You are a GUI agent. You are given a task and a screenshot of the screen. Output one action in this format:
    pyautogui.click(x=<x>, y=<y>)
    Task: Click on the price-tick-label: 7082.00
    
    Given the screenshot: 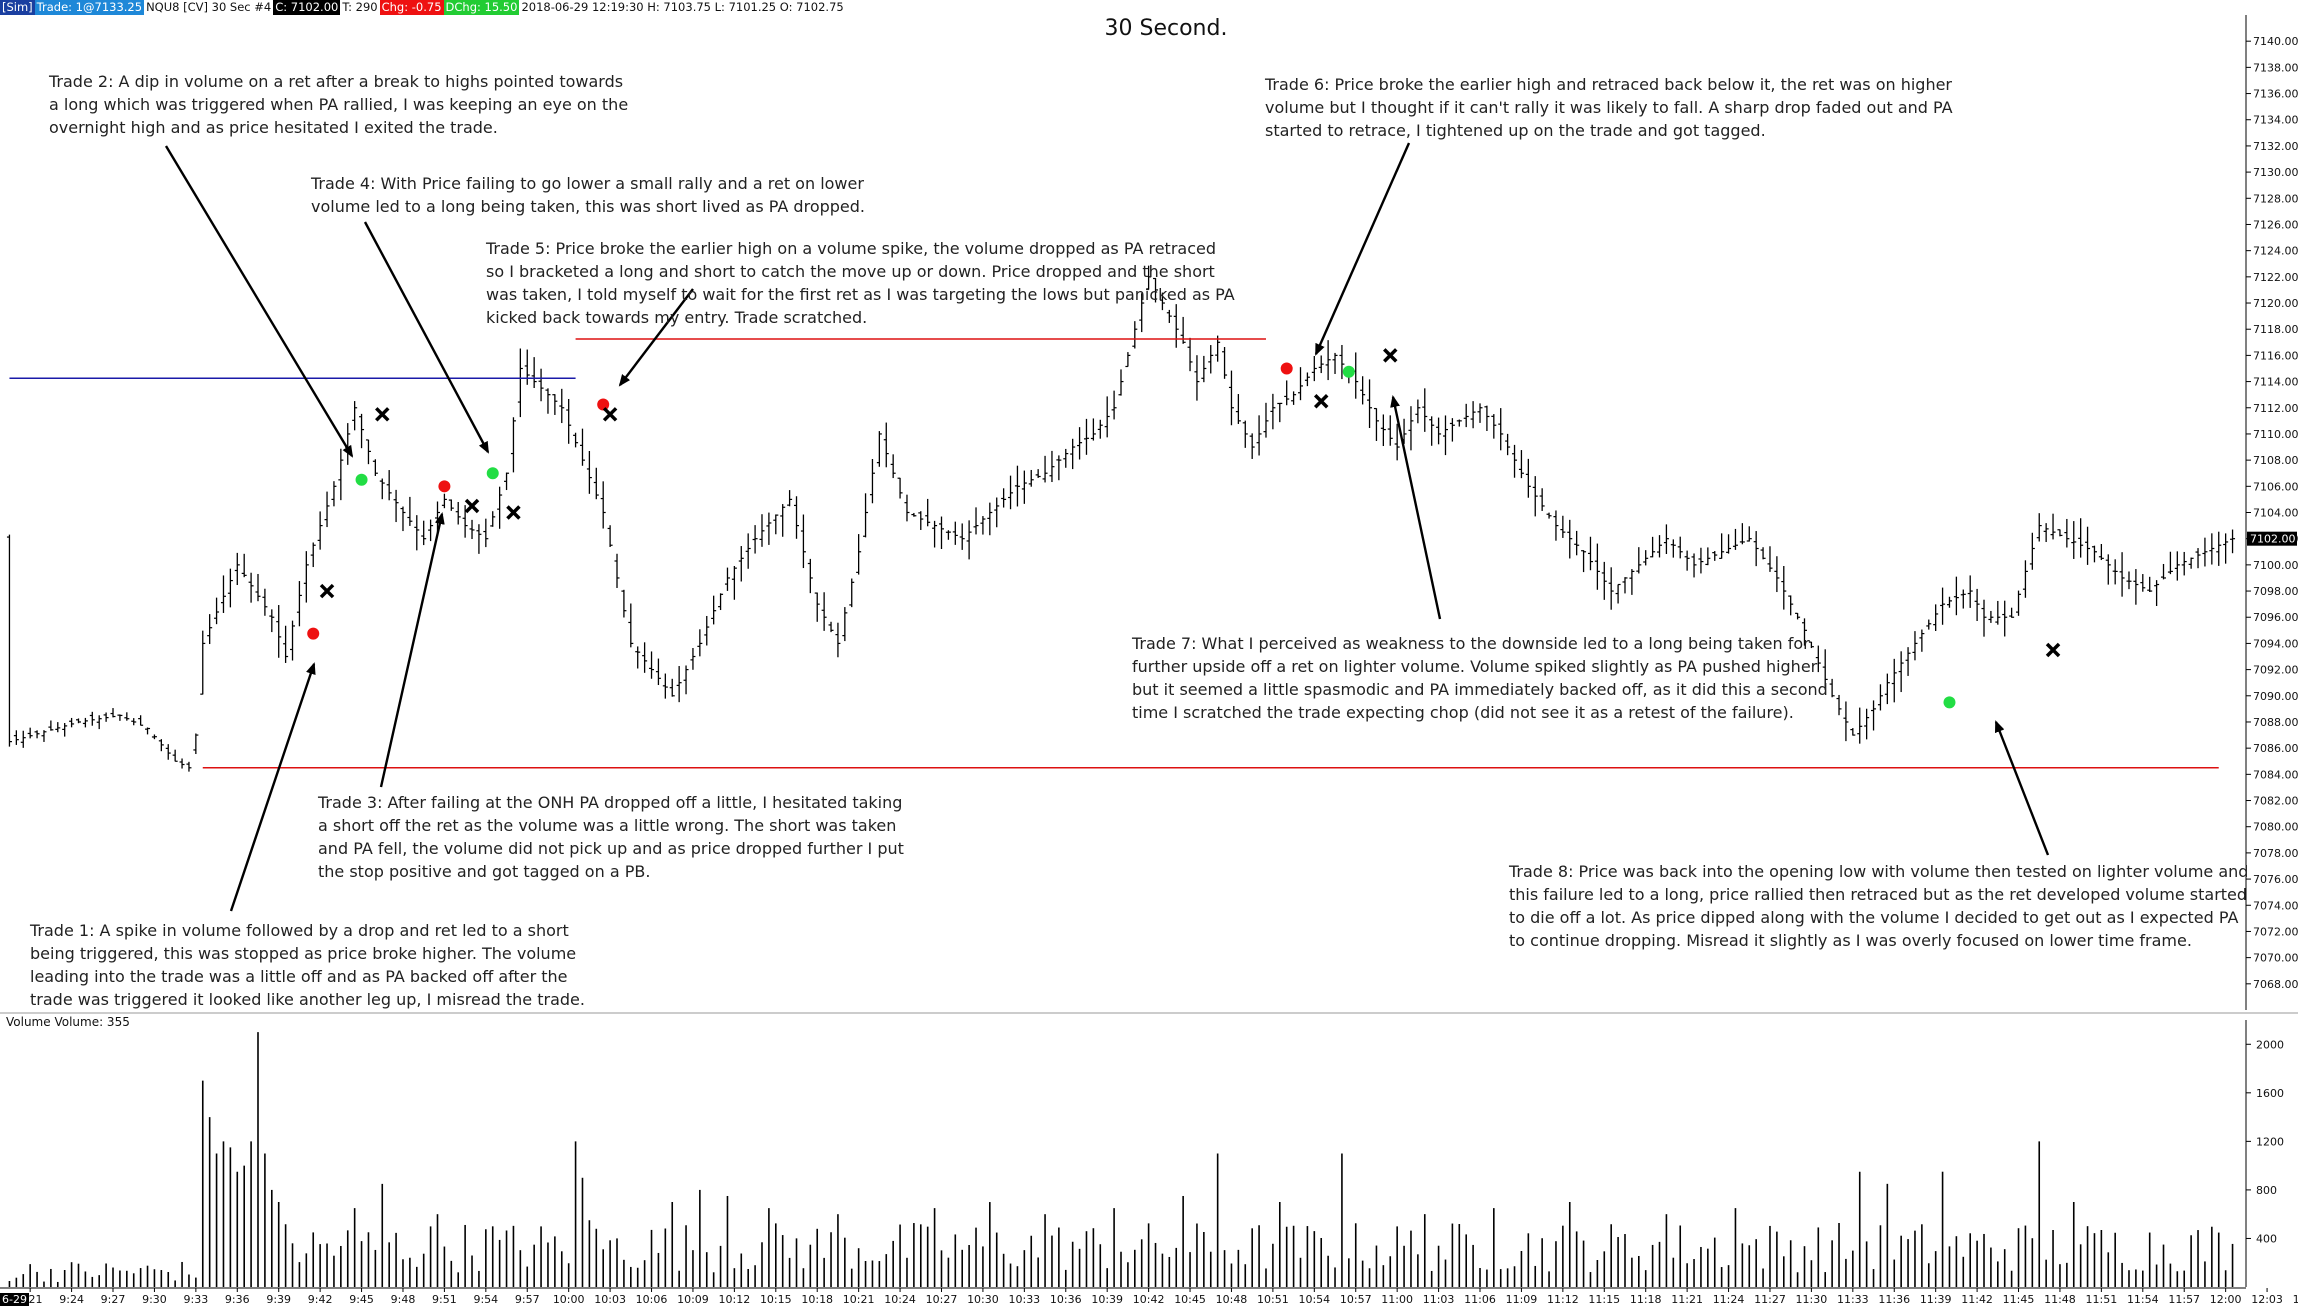 What is the action you would take?
    pyautogui.click(x=2275, y=801)
    